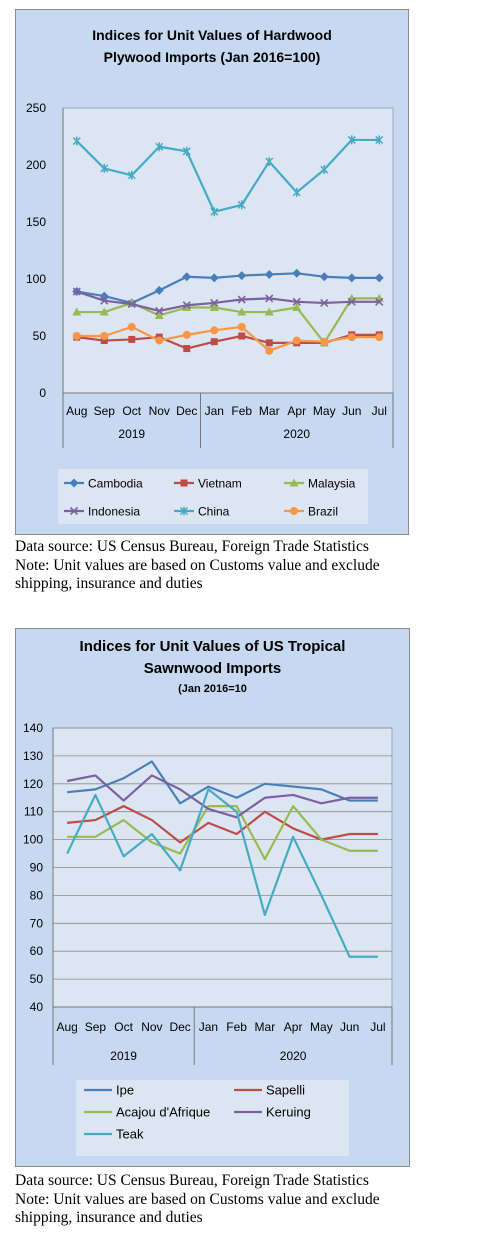 The height and width of the screenshot is (1244, 488). What do you see at coordinates (323, 512) in the screenshot?
I see `legend-label: Brazil` at bounding box center [323, 512].